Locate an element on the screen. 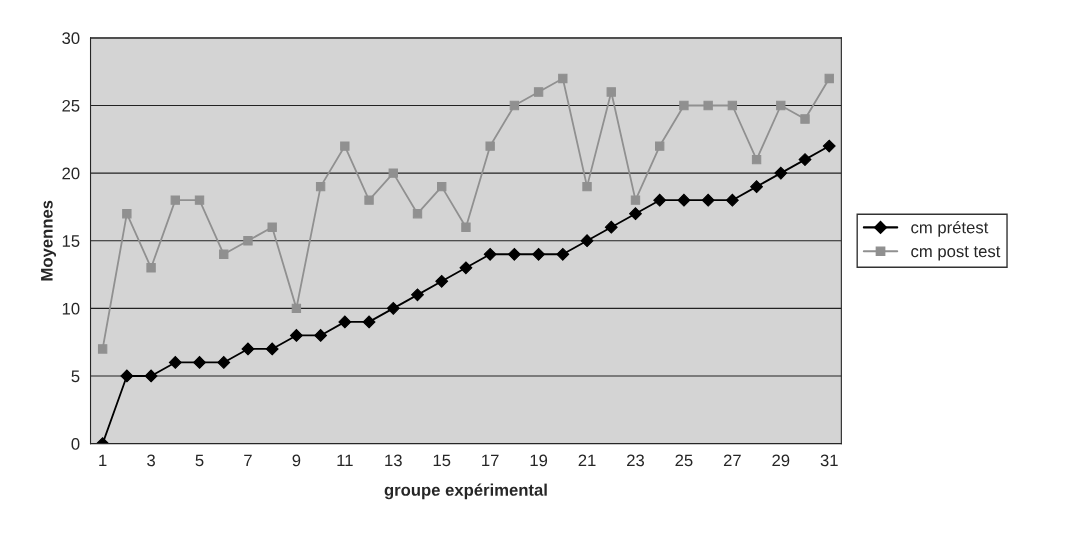  y-tick-label: 20 is located at coordinates (71, 173).